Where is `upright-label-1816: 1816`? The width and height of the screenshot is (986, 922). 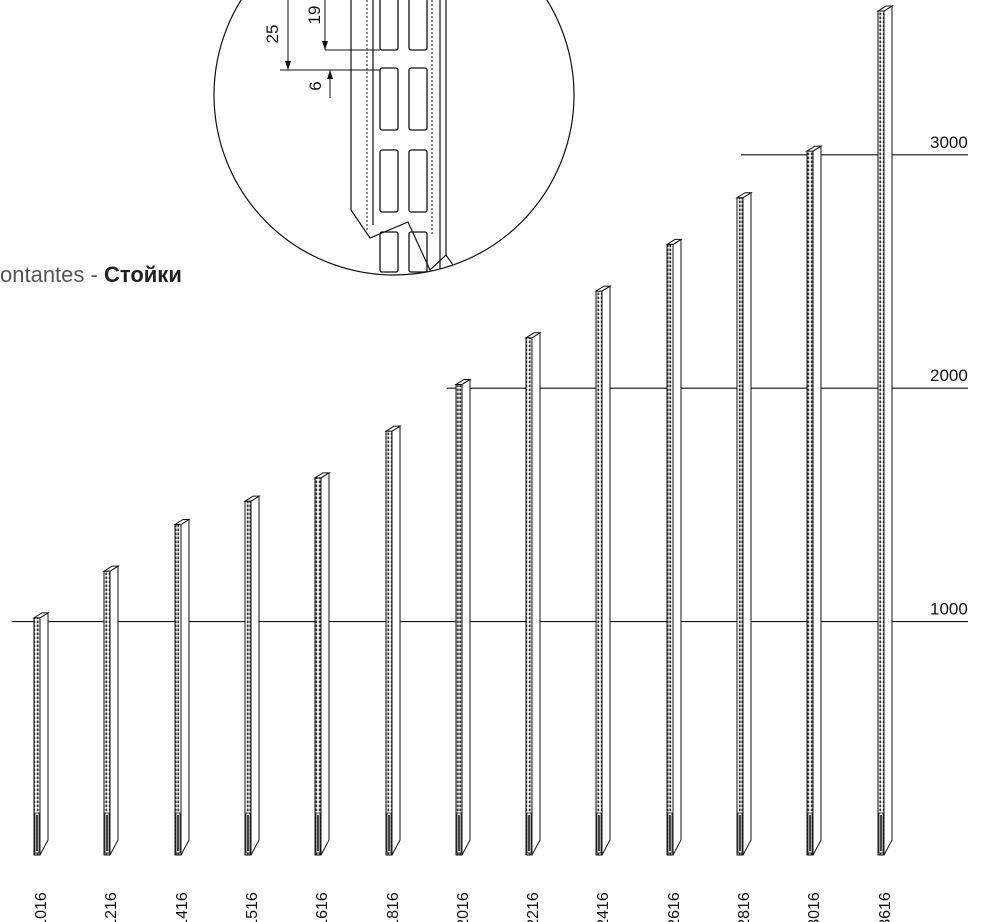 upright-label-1816: 1816 is located at coordinates (393, 907).